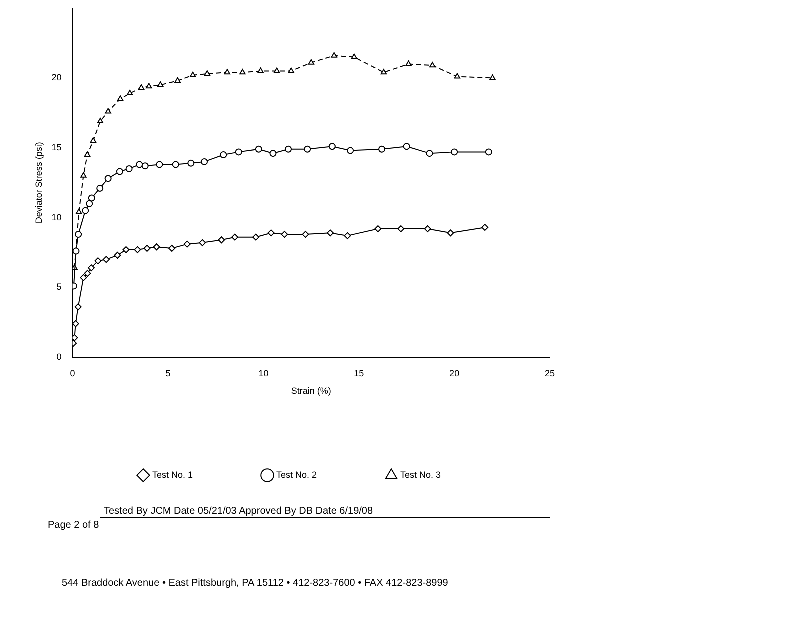 The width and height of the screenshot is (800, 618). I want to click on y-tick-label: 15, so click(57, 147).